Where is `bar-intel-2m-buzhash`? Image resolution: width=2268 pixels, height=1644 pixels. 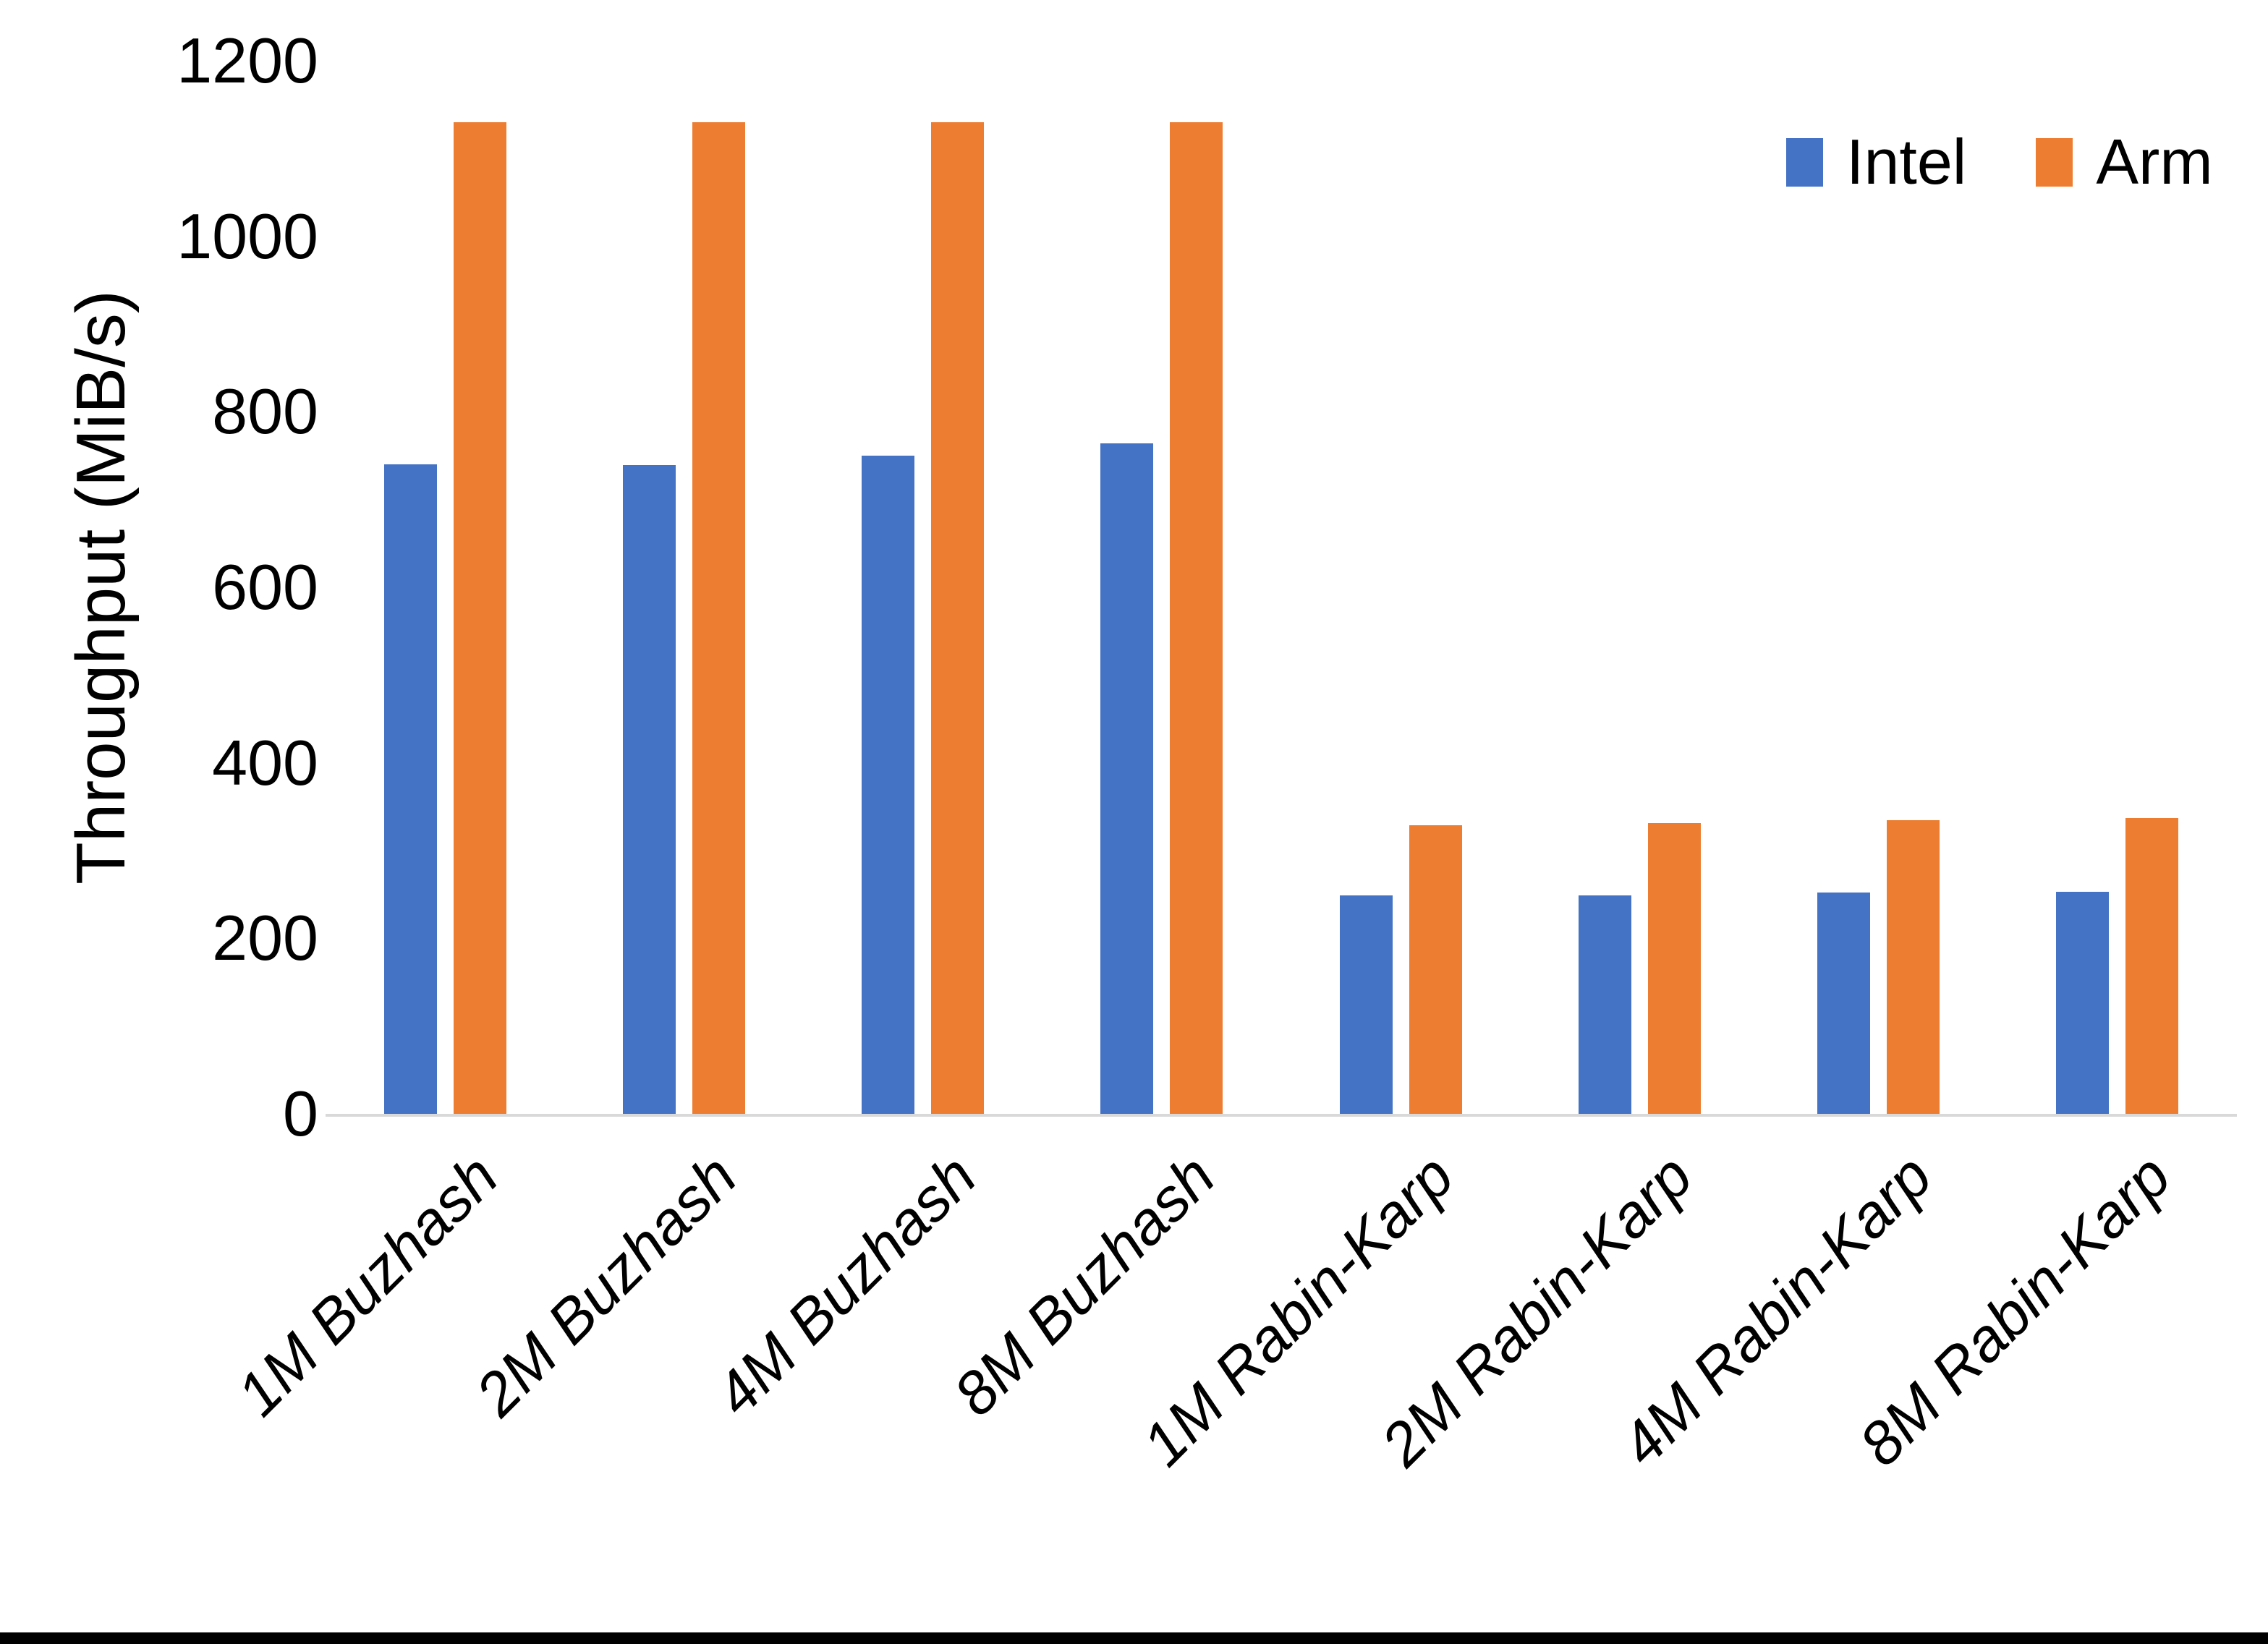
bar-intel-2m-buzhash is located at coordinates (649, 789).